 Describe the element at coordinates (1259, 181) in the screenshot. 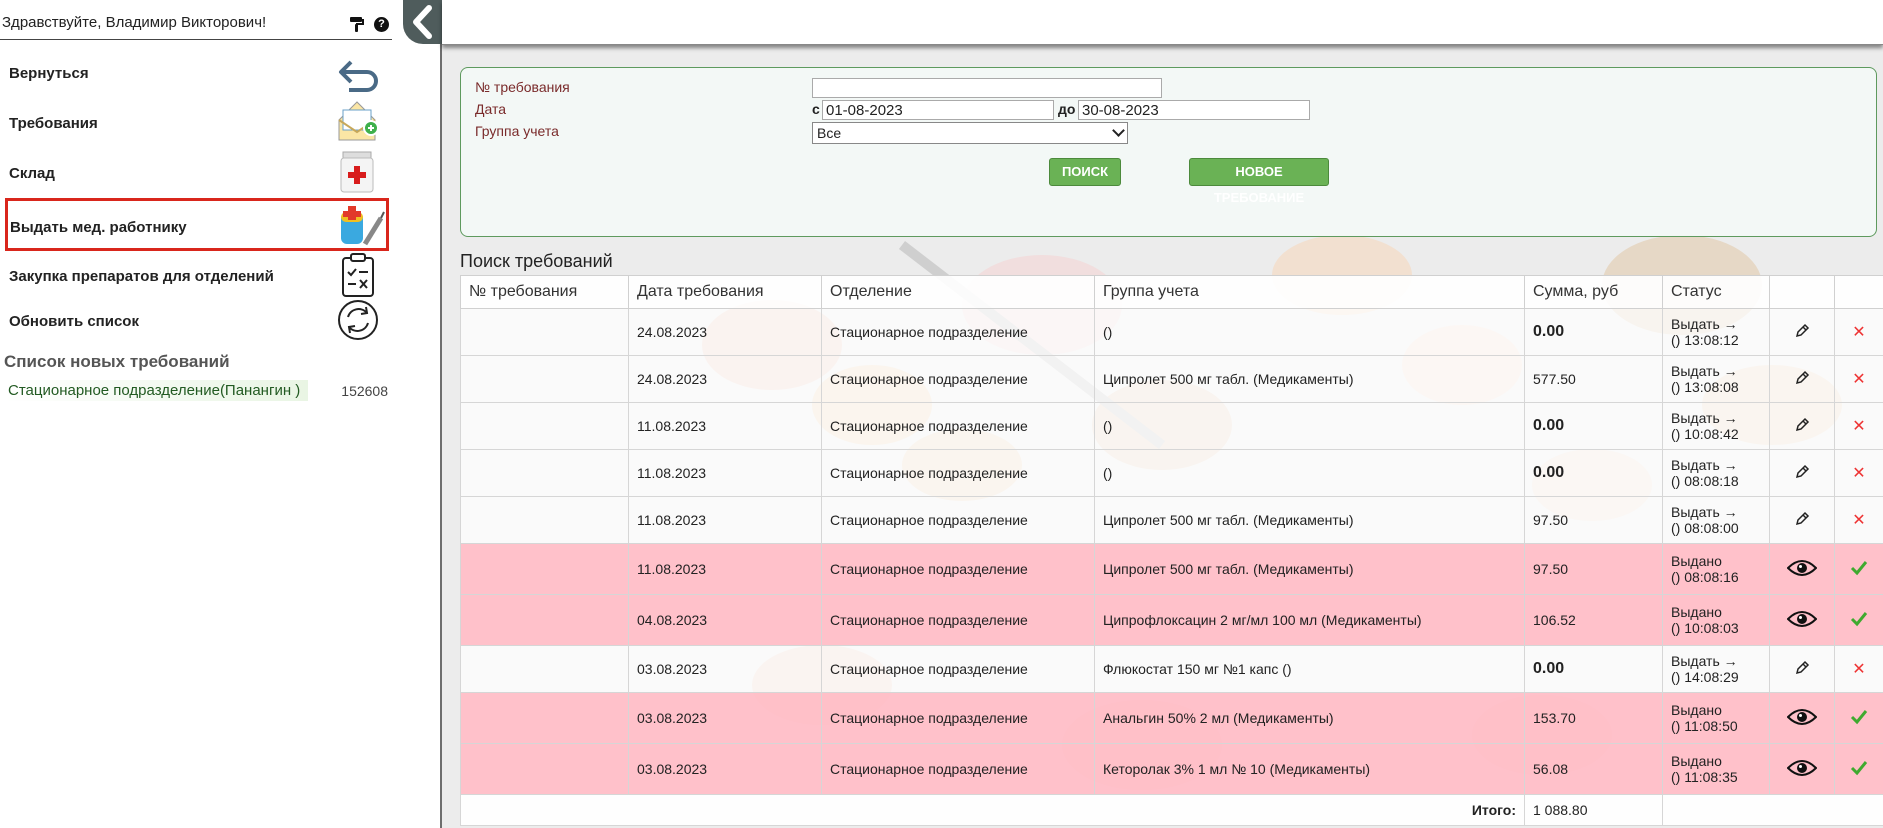

I see `new-request-button: НОВОЕ ТРЕБОВАНИЕ` at that location.